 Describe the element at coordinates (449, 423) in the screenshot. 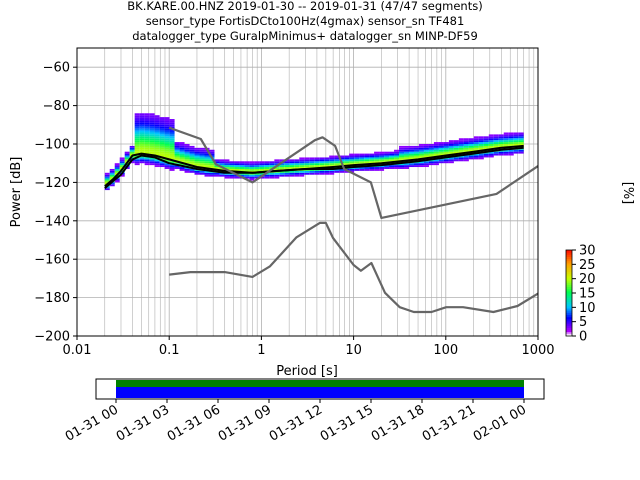

I see `coverage-tick-label: 01-31 21` at that location.